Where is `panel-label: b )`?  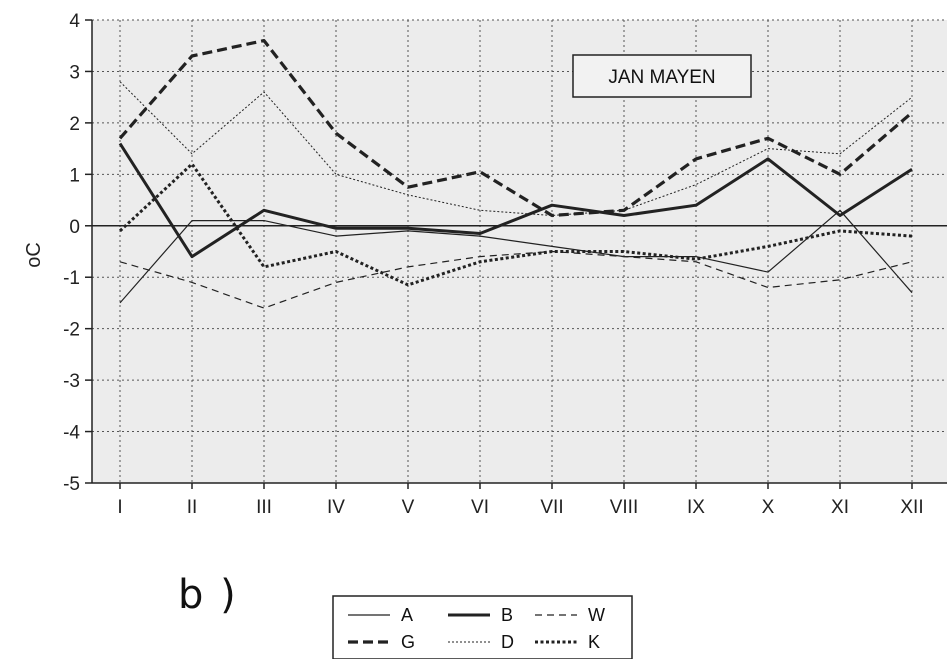
panel-label: b ) is located at coordinates (208, 595).